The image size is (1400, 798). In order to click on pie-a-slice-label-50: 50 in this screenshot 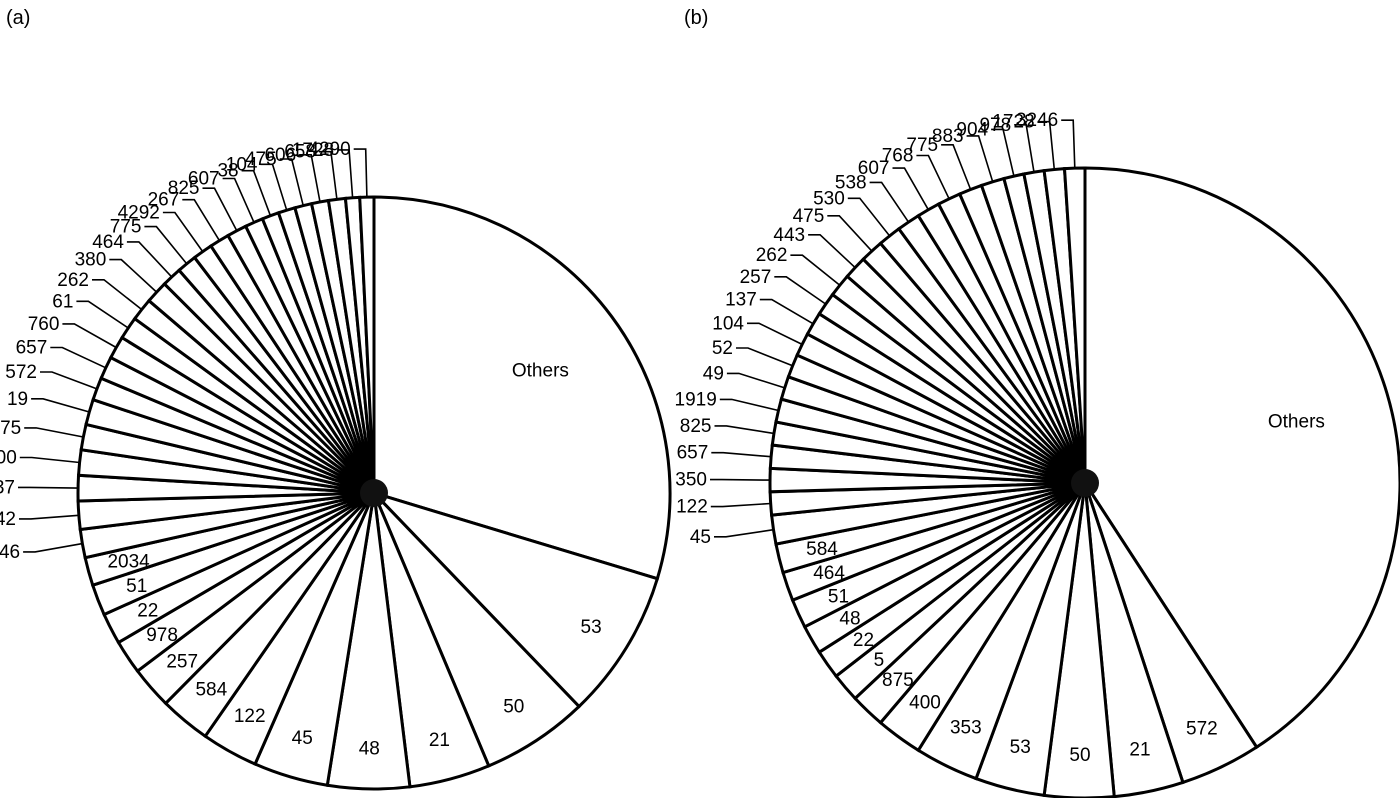, I will do `click(513, 707)`.